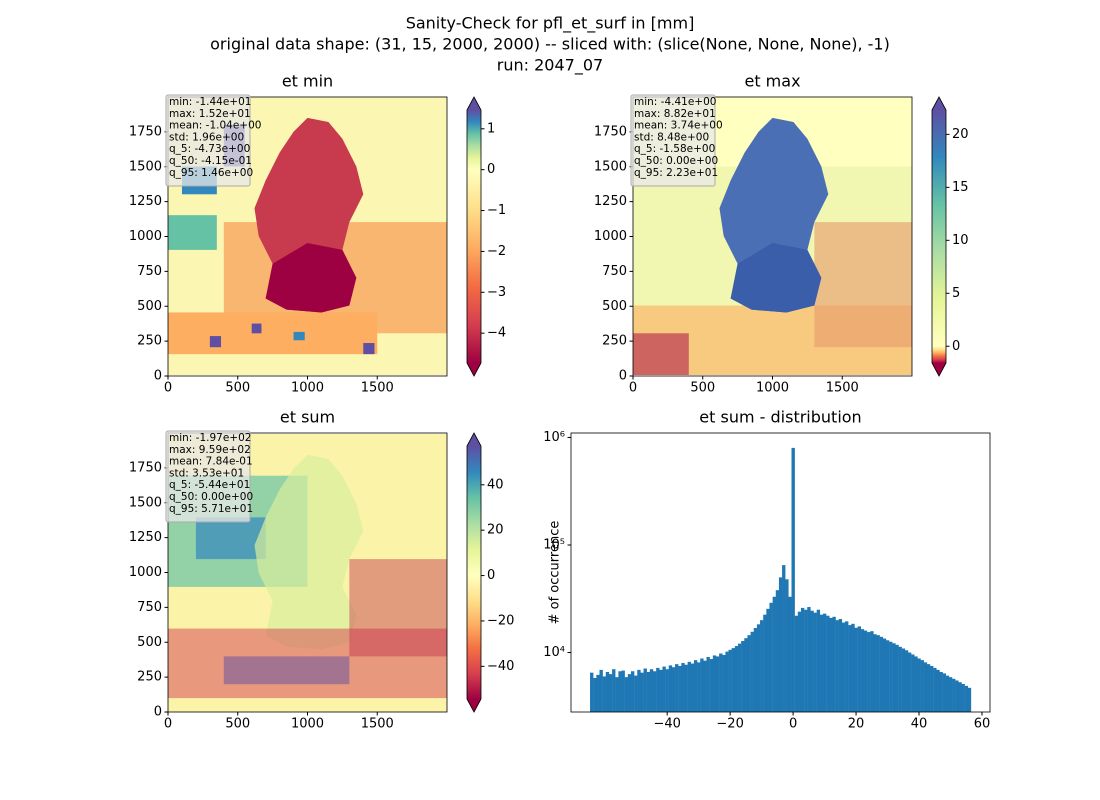 The height and width of the screenshot is (800, 1100). Describe the element at coordinates (554, 437) in the screenshot. I see `y-tick-label: 10⁶` at that location.